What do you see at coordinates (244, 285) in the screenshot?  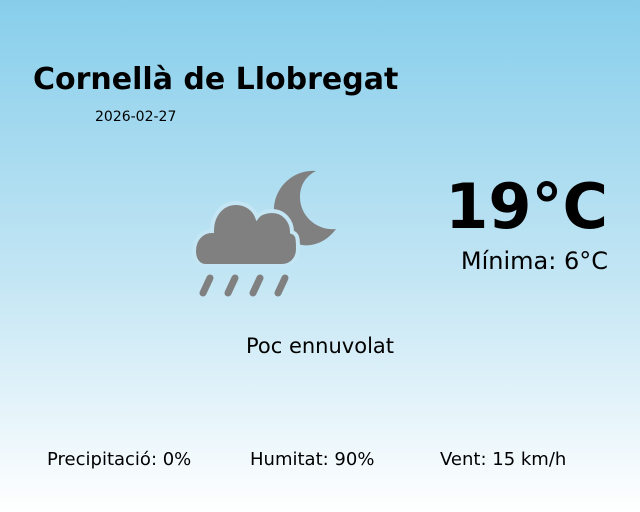 I see `rain-icon` at bounding box center [244, 285].